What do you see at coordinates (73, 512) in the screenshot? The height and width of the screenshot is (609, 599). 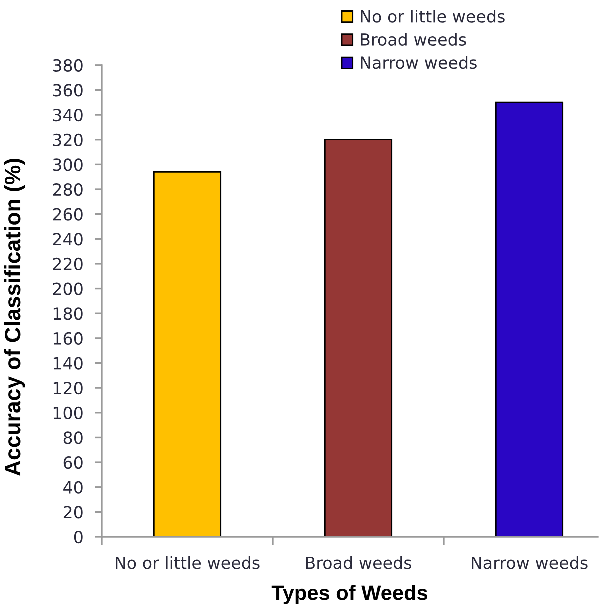 I see `y-tick-label: 20` at bounding box center [73, 512].